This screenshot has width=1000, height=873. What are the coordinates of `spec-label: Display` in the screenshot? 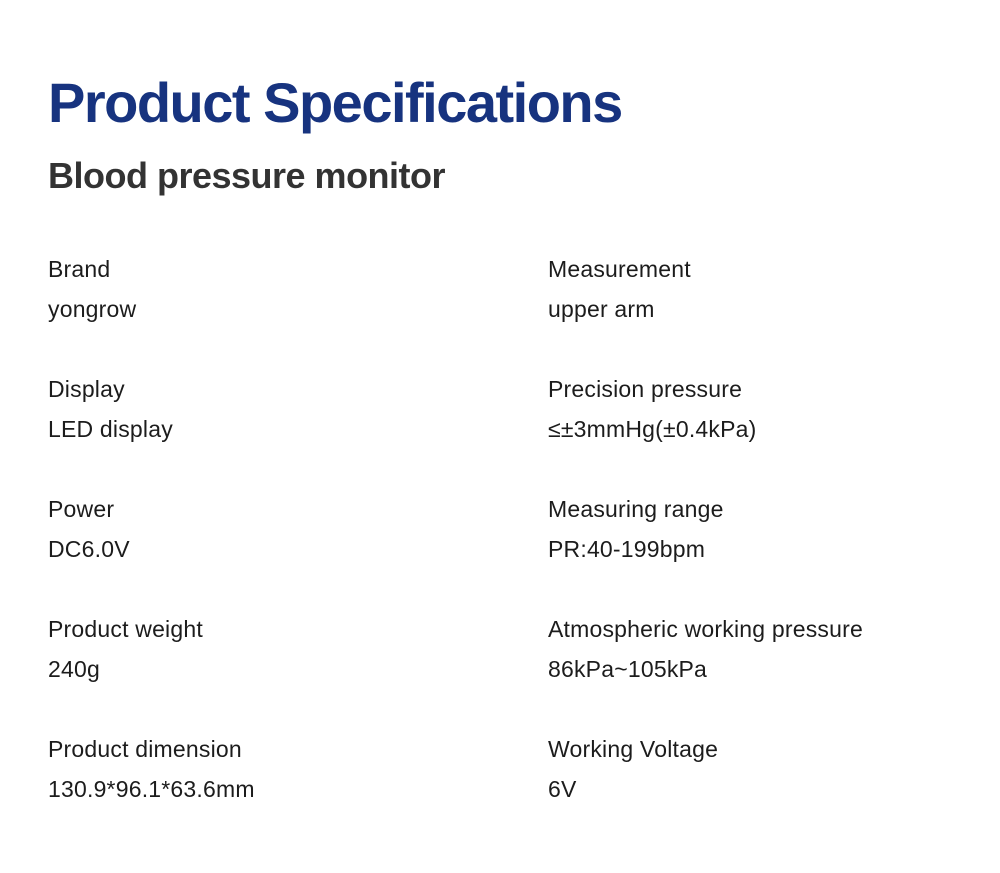 It's located at (86, 388).